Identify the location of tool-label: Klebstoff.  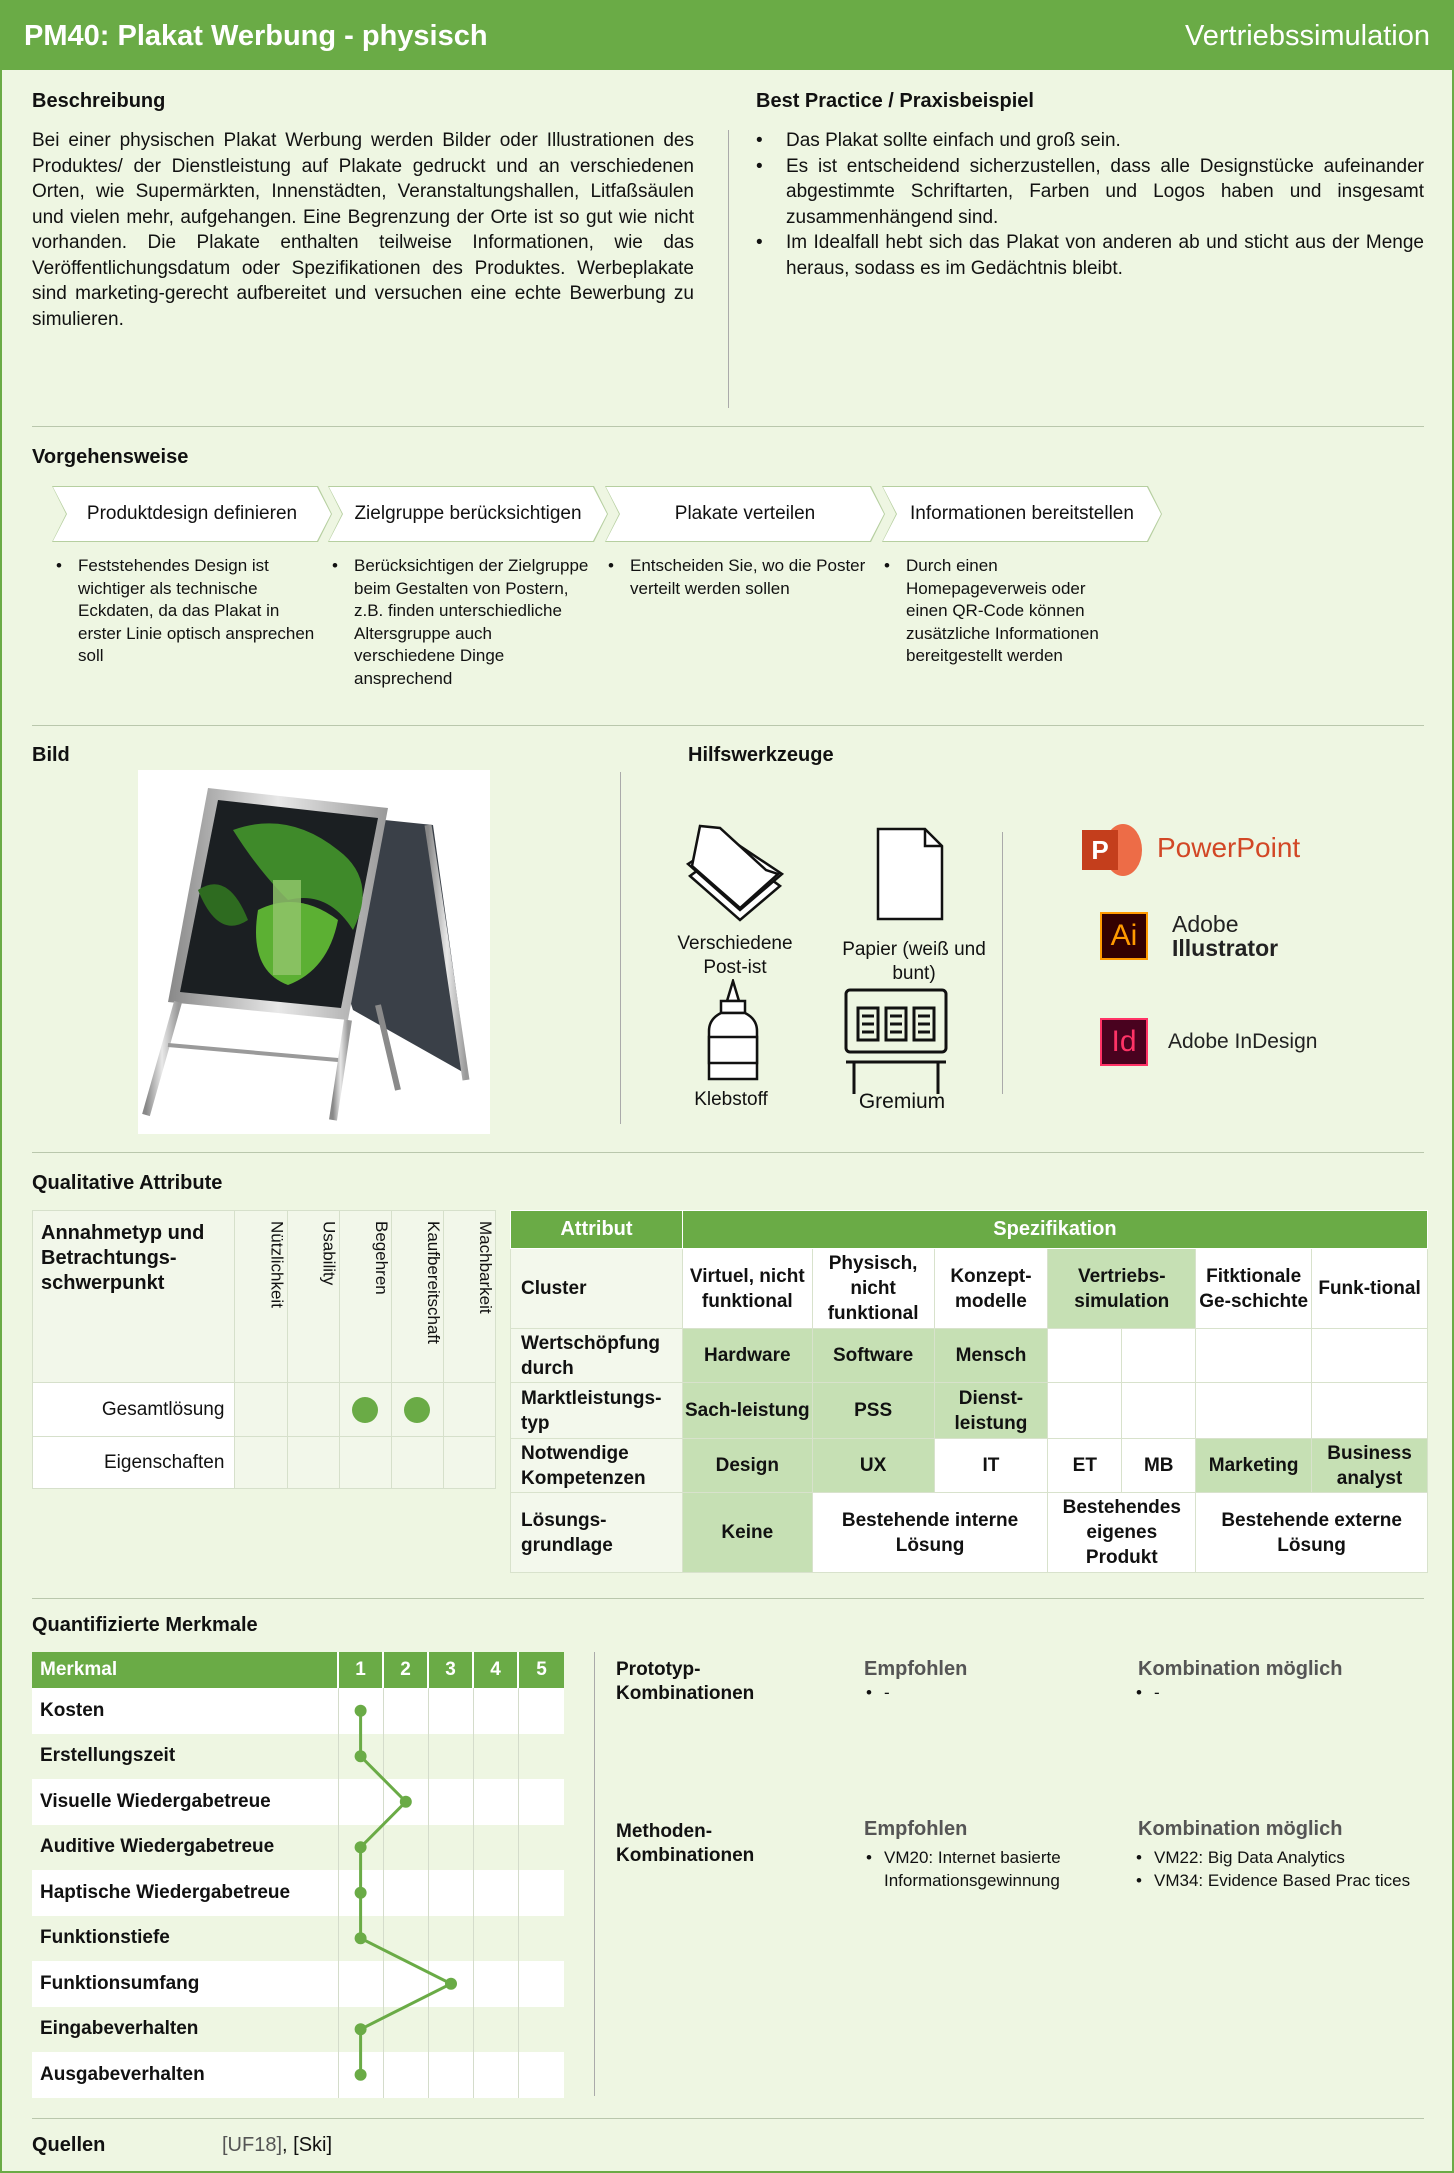
(731, 1099).